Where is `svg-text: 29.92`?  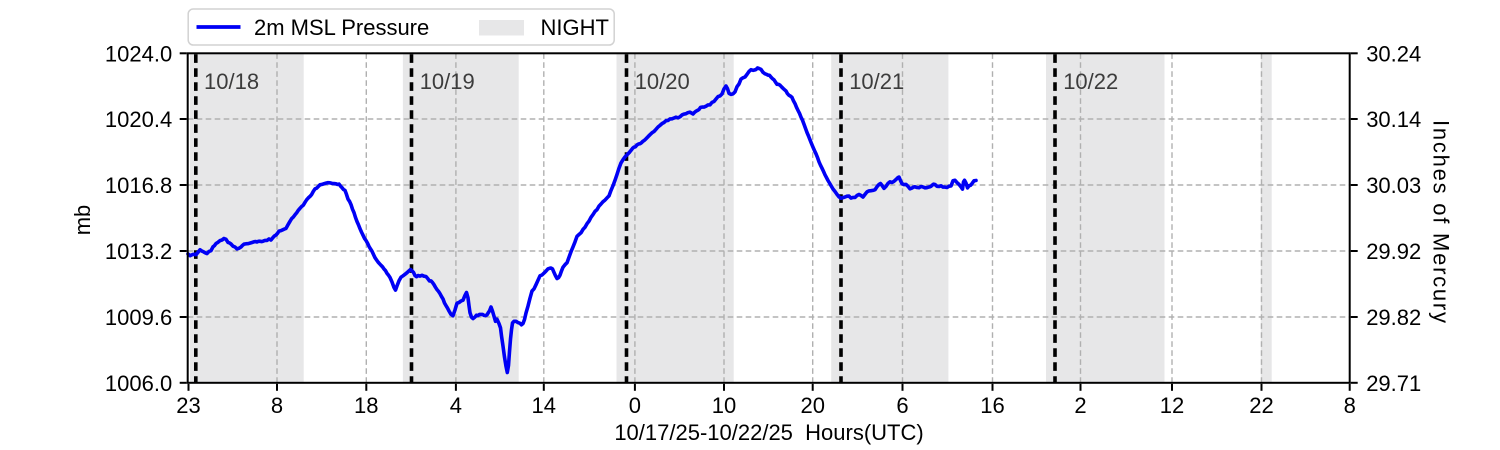
svg-text: 29.92 is located at coordinates (1393, 251).